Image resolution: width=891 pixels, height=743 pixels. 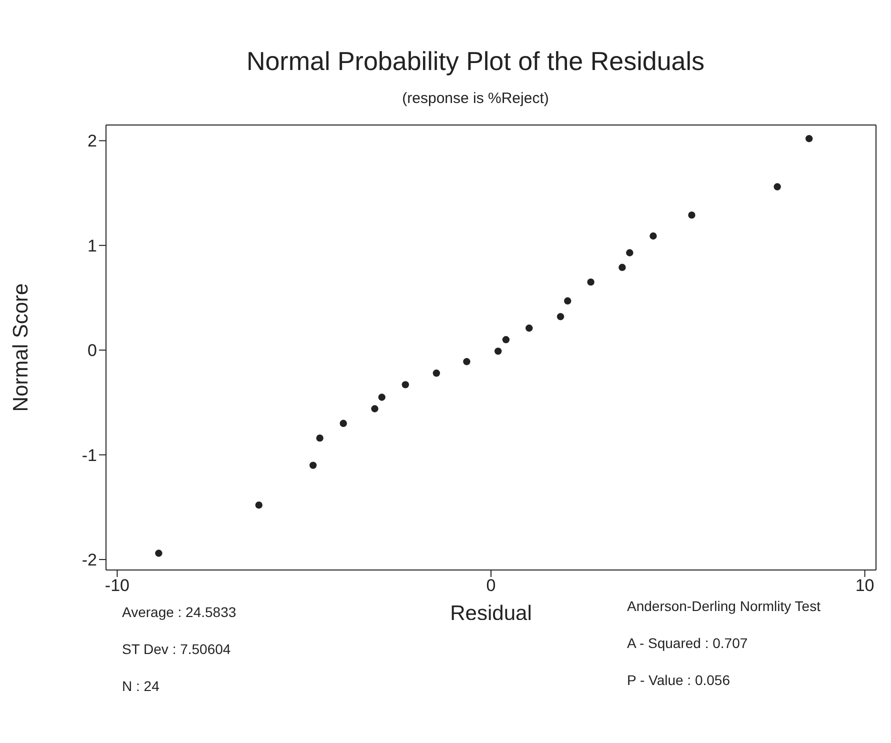 What do you see at coordinates (864, 586) in the screenshot?
I see `x-tick-label: 10` at bounding box center [864, 586].